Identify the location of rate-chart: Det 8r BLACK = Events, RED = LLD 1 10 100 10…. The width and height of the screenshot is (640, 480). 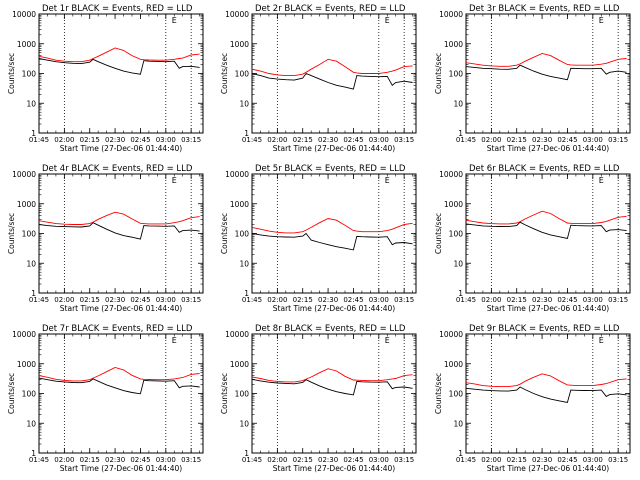
(318, 398).